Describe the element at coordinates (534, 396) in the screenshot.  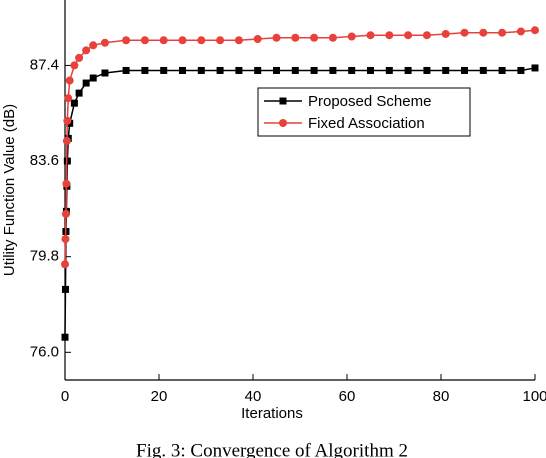
I see `x-tick-label: 100` at that location.